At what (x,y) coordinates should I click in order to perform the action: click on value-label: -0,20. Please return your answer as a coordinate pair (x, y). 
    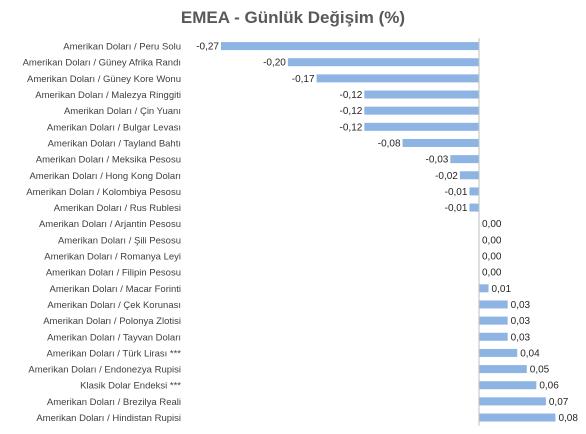
    Looking at the image, I should click on (274, 63).